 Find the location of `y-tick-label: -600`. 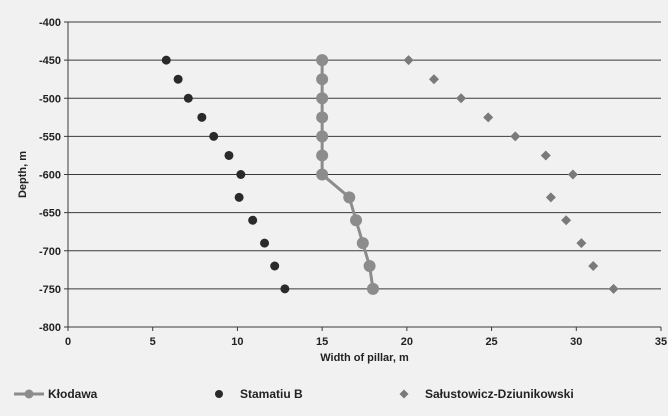

y-tick-label: -600 is located at coordinates (50, 176).